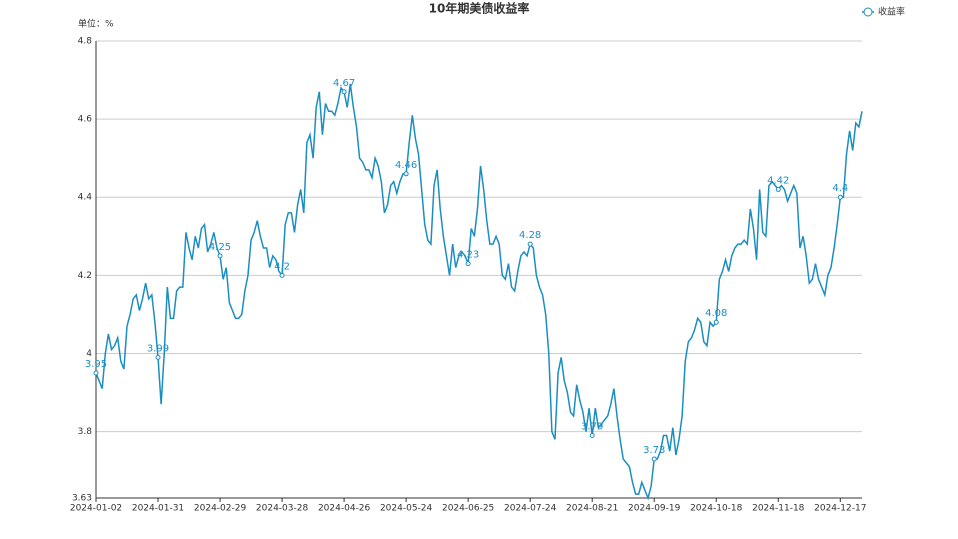  Describe the element at coordinates (654, 509) in the screenshot. I see `x-tick-label: 2024-09-19` at that location.